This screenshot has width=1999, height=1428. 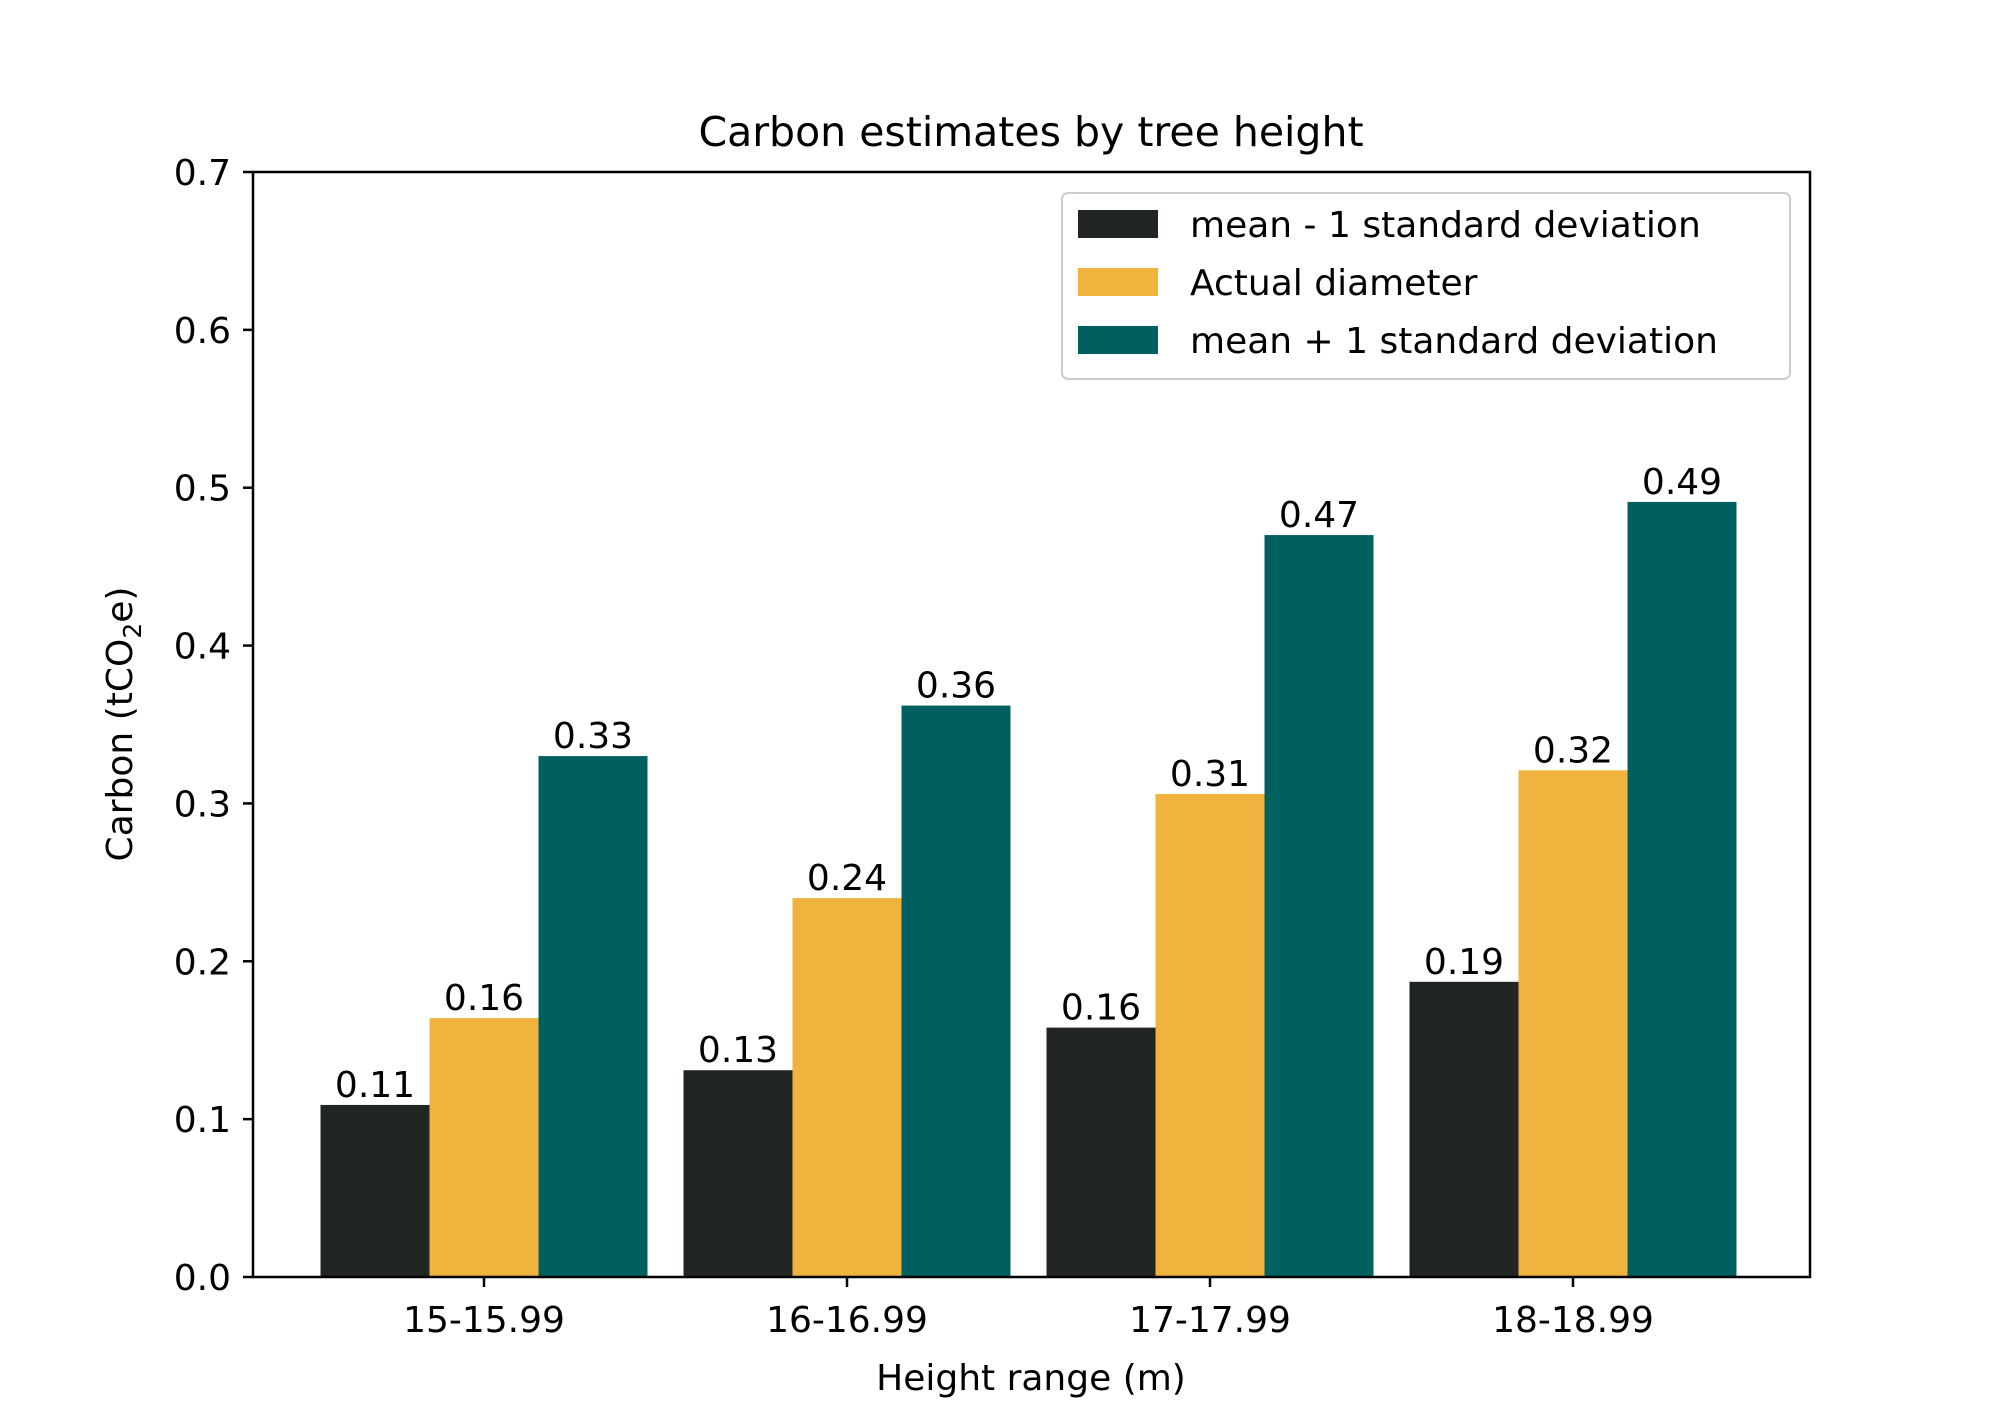 What do you see at coordinates (1210, 1320) in the screenshot?
I see `x-tick-label-2: 17-17.99` at bounding box center [1210, 1320].